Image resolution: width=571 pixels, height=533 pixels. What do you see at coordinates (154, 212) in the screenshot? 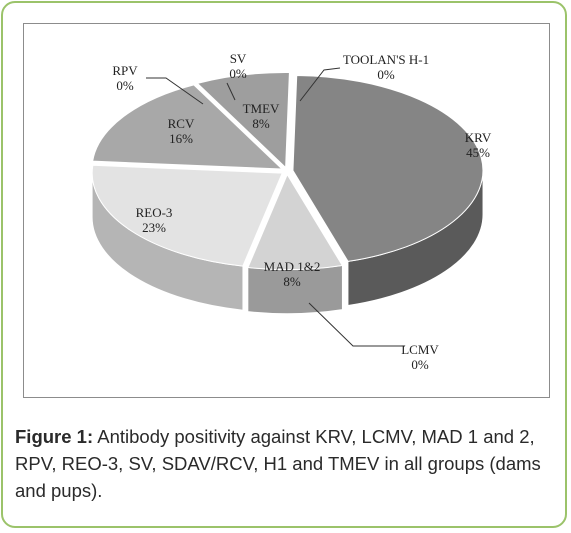
I see `slice-label-reo-3: REO-3` at bounding box center [154, 212].